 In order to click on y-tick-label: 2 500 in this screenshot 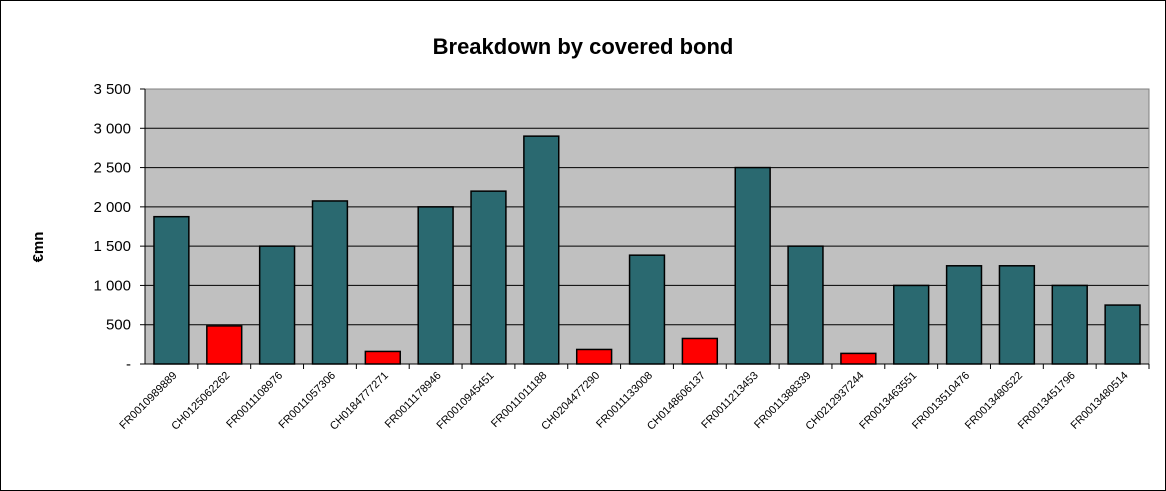, I will do `click(112, 168)`.